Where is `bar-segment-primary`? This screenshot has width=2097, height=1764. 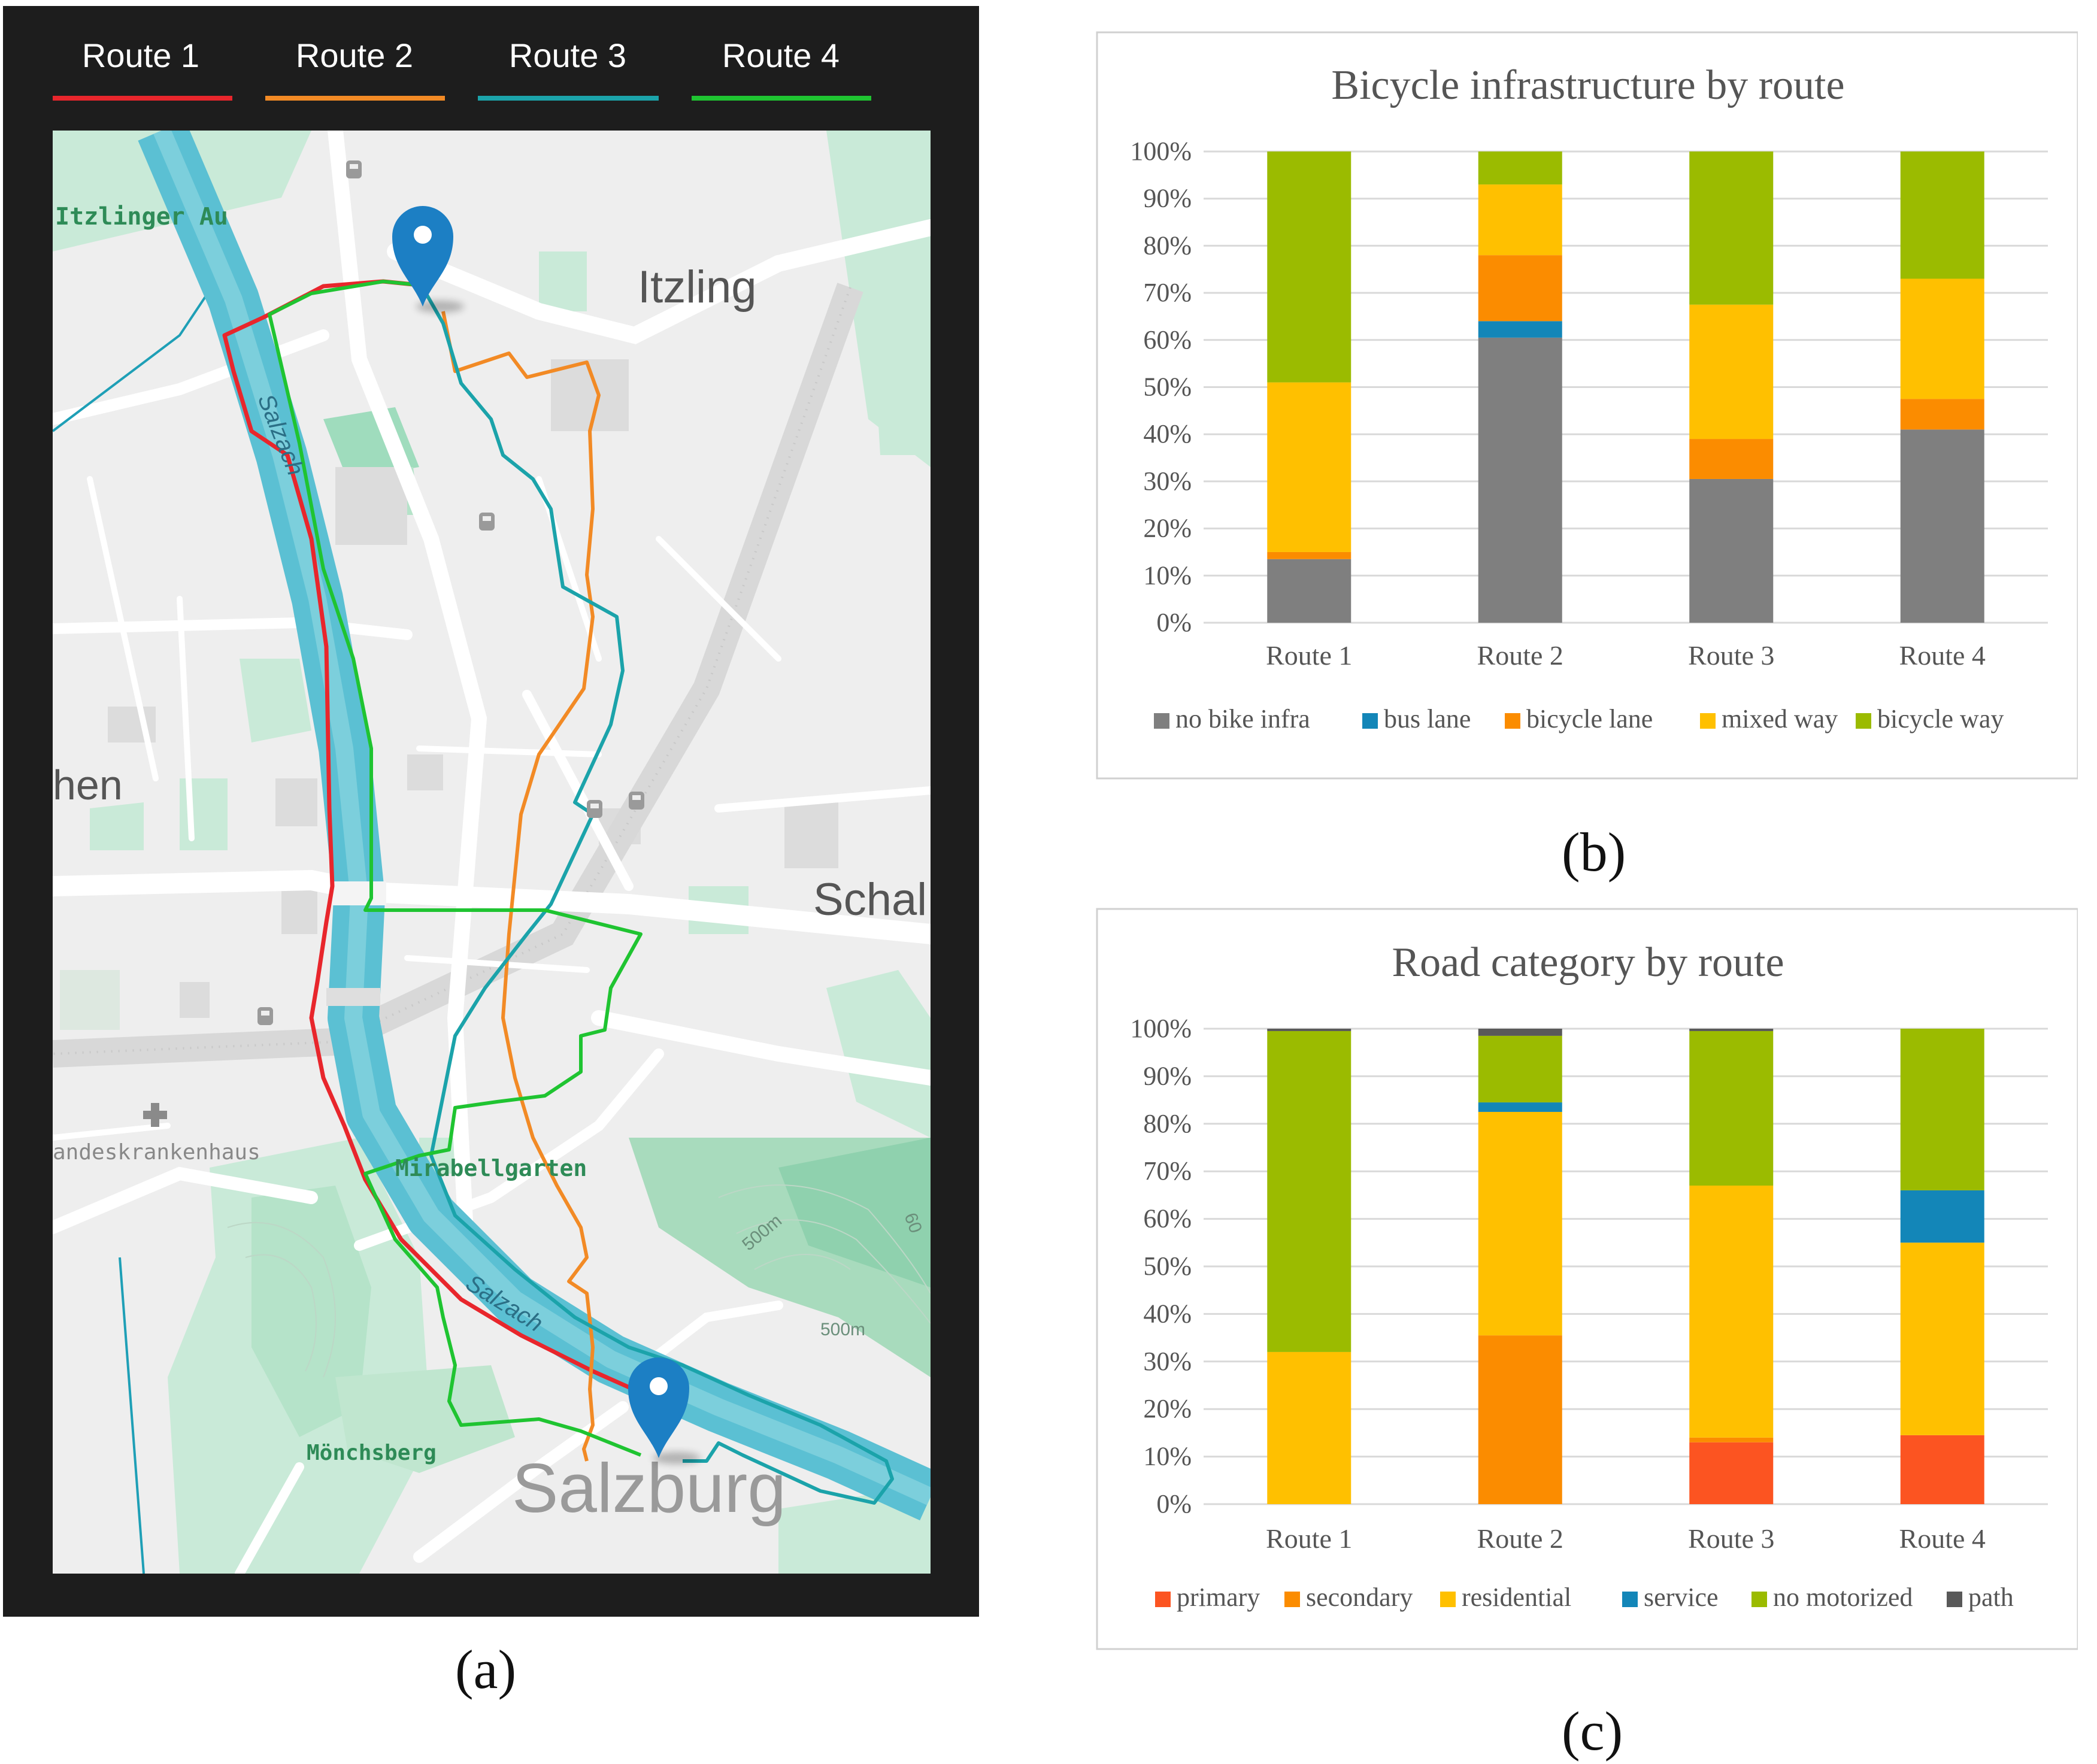
bar-segment-primary is located at coordinates (1731, 1473).